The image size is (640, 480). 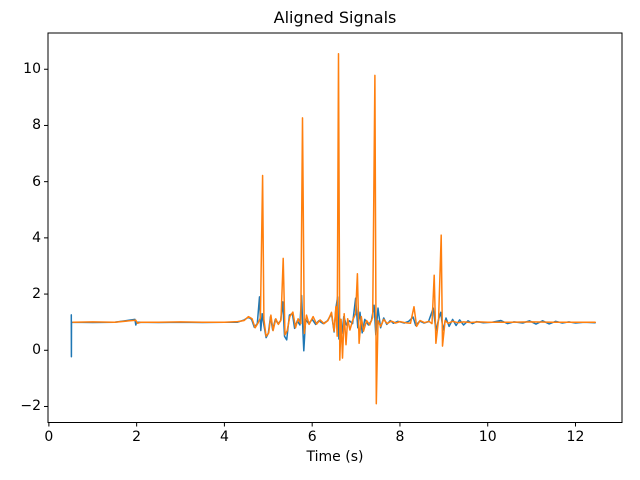 I want to click on x-tick-label: 12, so click(x=575, y=437).